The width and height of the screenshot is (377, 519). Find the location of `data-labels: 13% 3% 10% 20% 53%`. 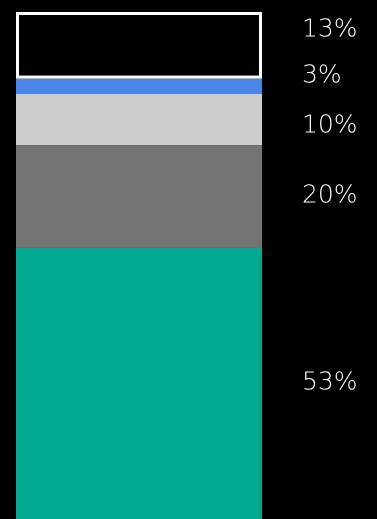

data-labels: 13% 3% 10% 20% 53% is located at coordinates (330, 205).